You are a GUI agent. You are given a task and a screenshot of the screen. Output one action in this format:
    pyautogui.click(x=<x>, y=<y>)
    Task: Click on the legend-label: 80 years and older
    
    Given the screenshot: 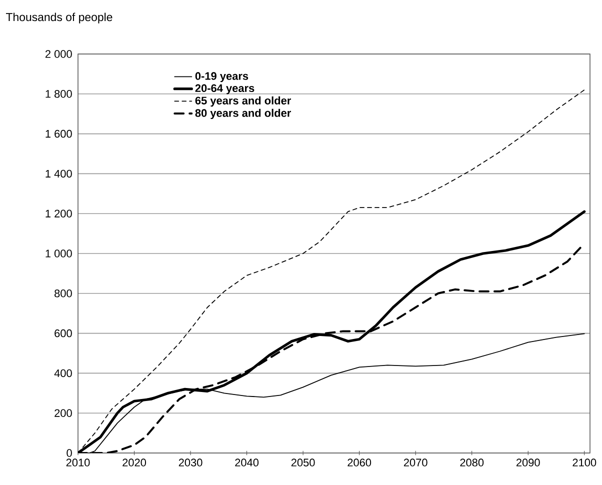 What is the action you would take?
    pyautogui.click(x=243, y=114)
    